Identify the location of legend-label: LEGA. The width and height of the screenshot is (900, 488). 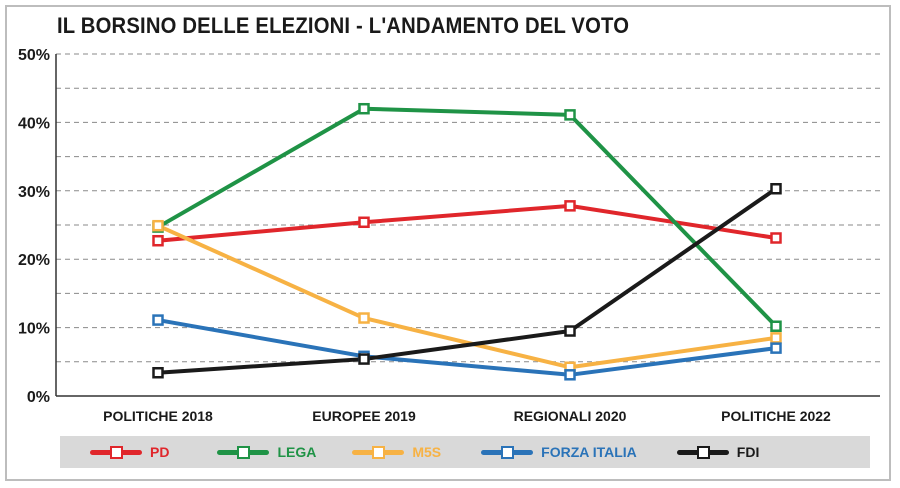
(297, 452).